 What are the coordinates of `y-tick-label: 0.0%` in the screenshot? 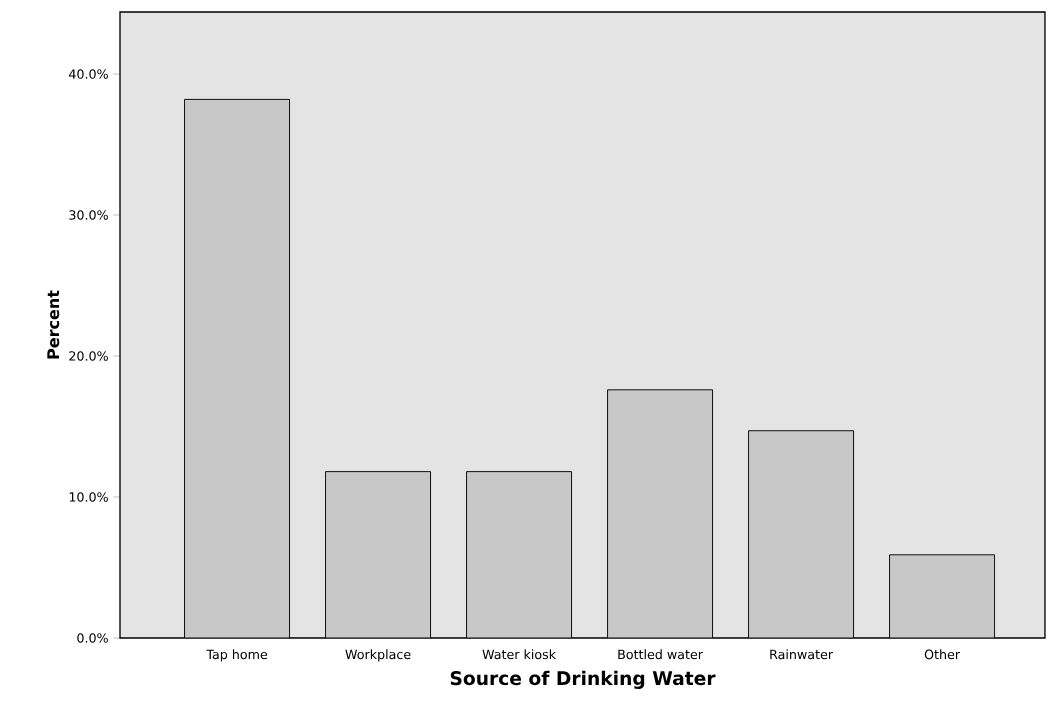 It's located at (92, 638).